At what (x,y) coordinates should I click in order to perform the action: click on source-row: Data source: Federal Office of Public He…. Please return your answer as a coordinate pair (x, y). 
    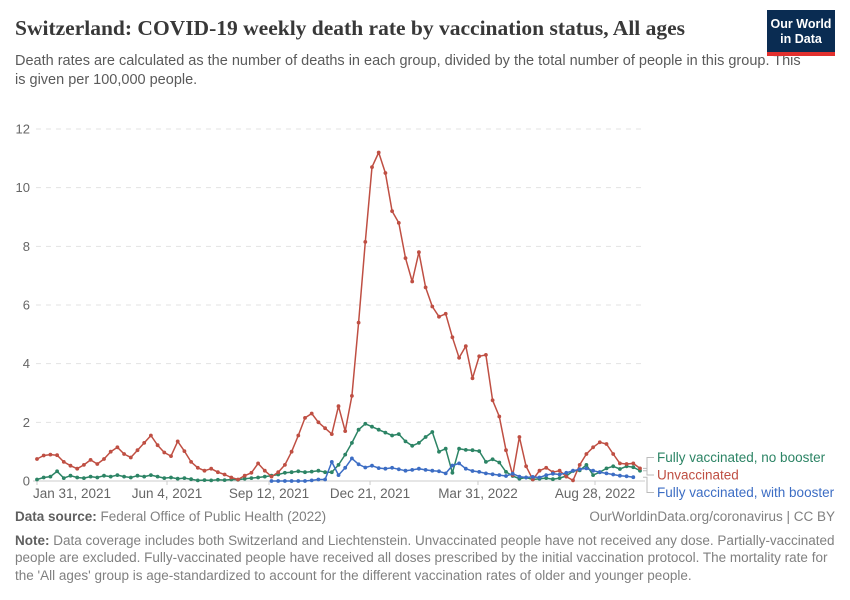
    Looking at the image, I should click on (425, 517).